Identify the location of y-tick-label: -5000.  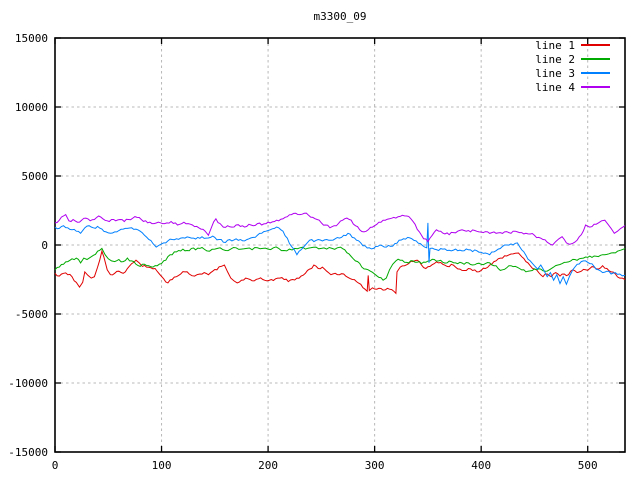
(31, 314).